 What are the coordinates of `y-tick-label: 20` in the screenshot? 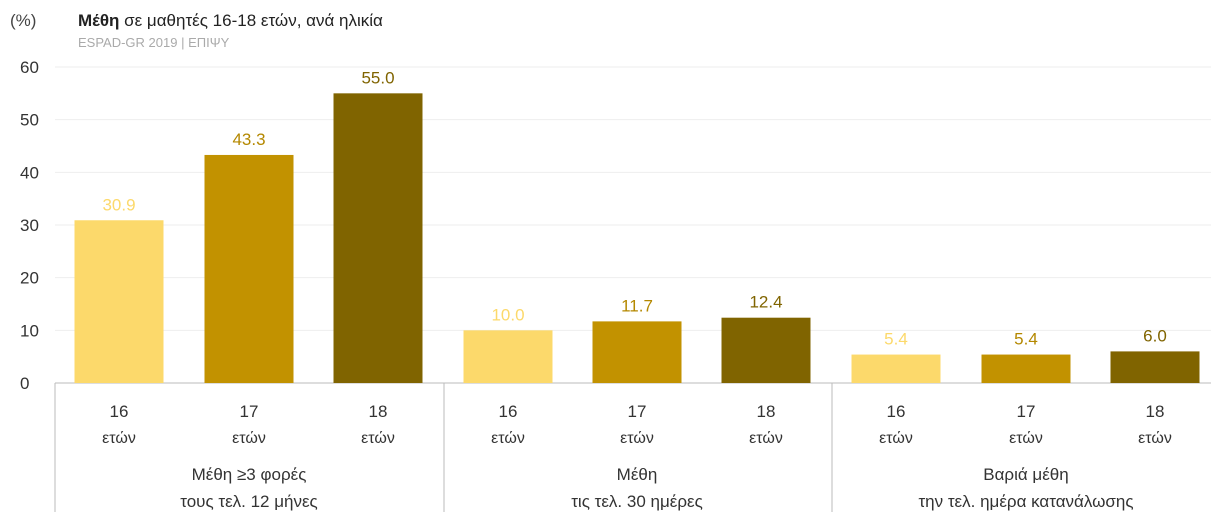 It's located at (29, 278).